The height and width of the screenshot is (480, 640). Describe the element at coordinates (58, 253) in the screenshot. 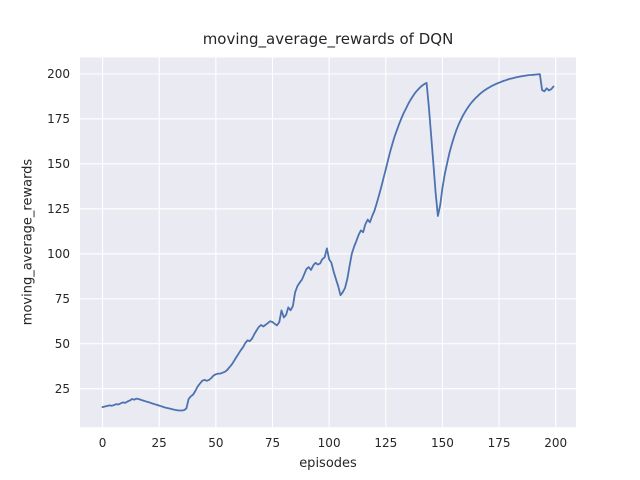

I see `y-tick-label: 100` at that location.